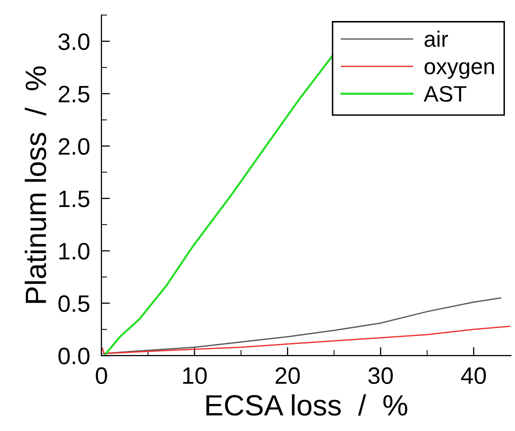 The width and height of the screenshot is (515, 431). What do you see at coordinates (380, 375) in the screenshot?
I see `x-tick-label: 30` at bounding box center [380, 375].